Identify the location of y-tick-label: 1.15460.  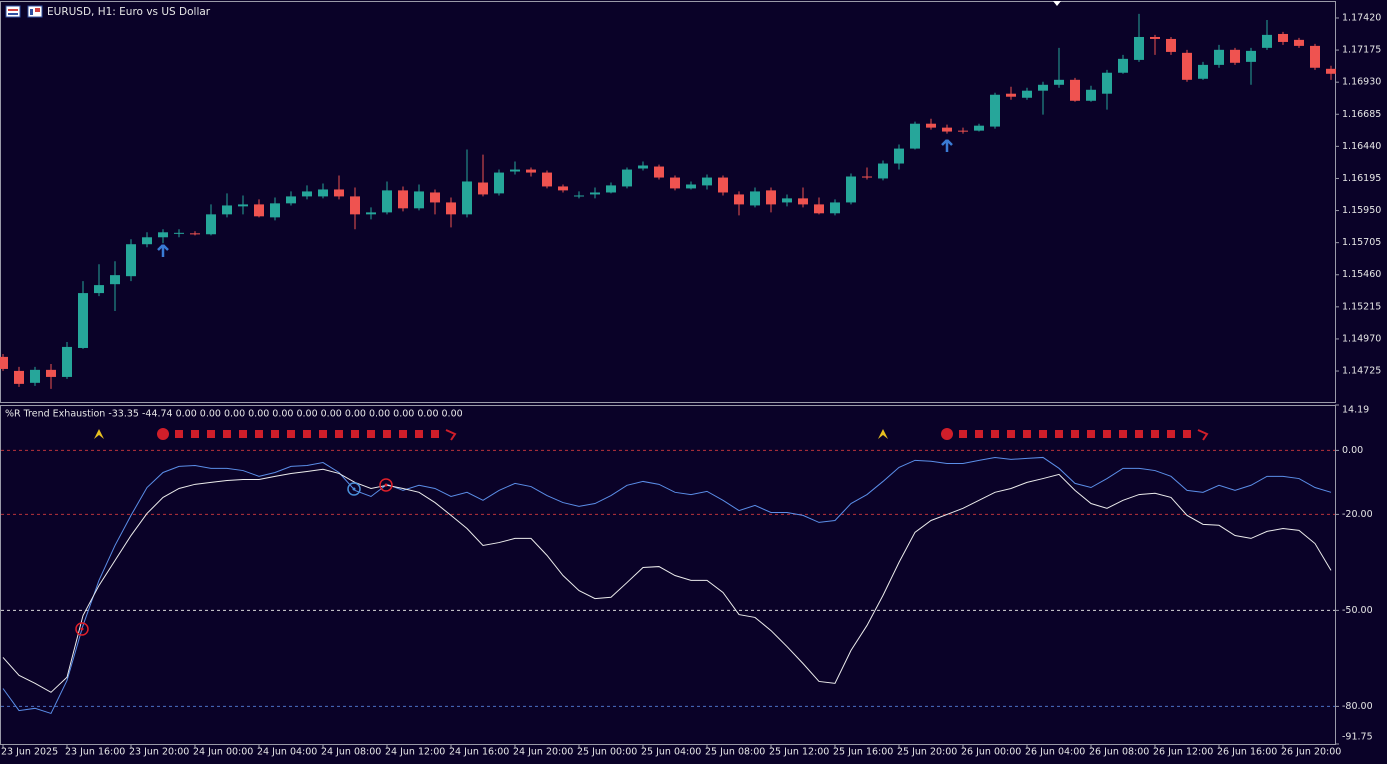
(1361, 274).